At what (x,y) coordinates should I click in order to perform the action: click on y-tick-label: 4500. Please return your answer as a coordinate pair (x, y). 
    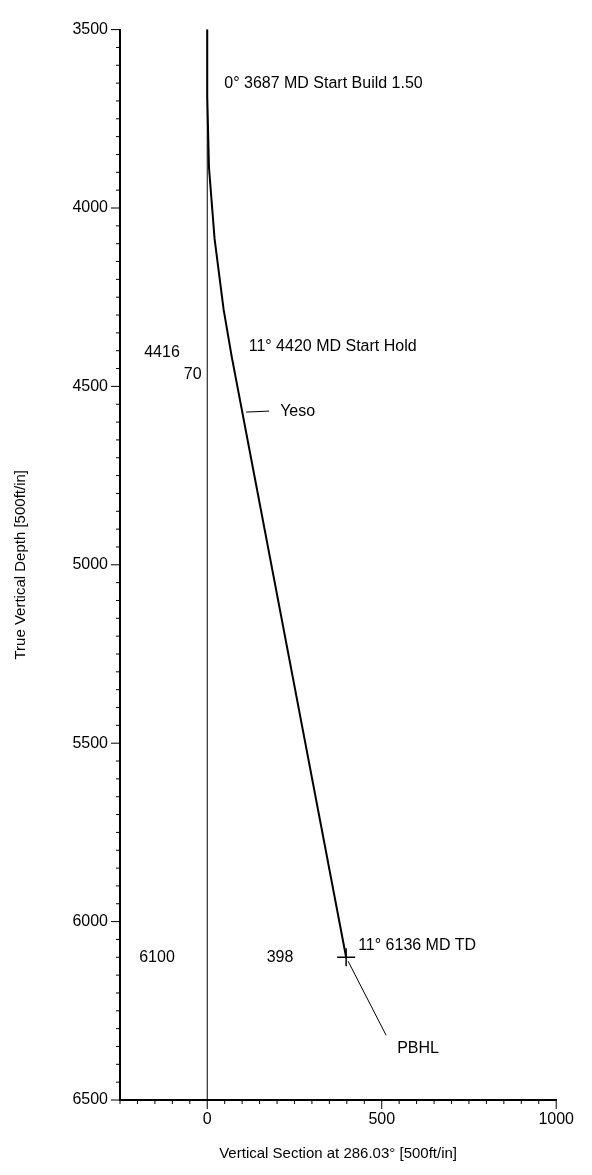
    Looking at the image, I should click on (90, 385).